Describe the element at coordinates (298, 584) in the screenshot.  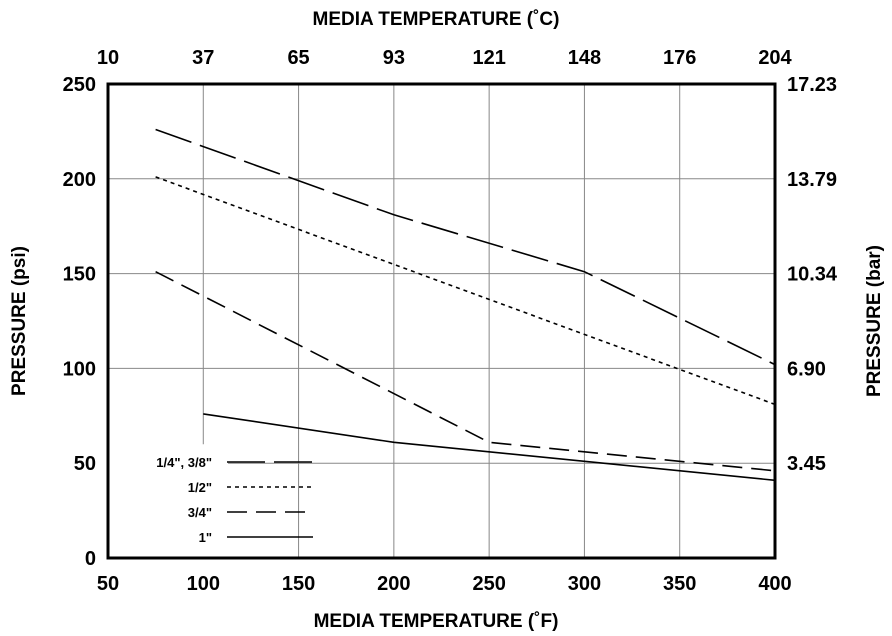
I see `x-tick-label: 150` at that location.